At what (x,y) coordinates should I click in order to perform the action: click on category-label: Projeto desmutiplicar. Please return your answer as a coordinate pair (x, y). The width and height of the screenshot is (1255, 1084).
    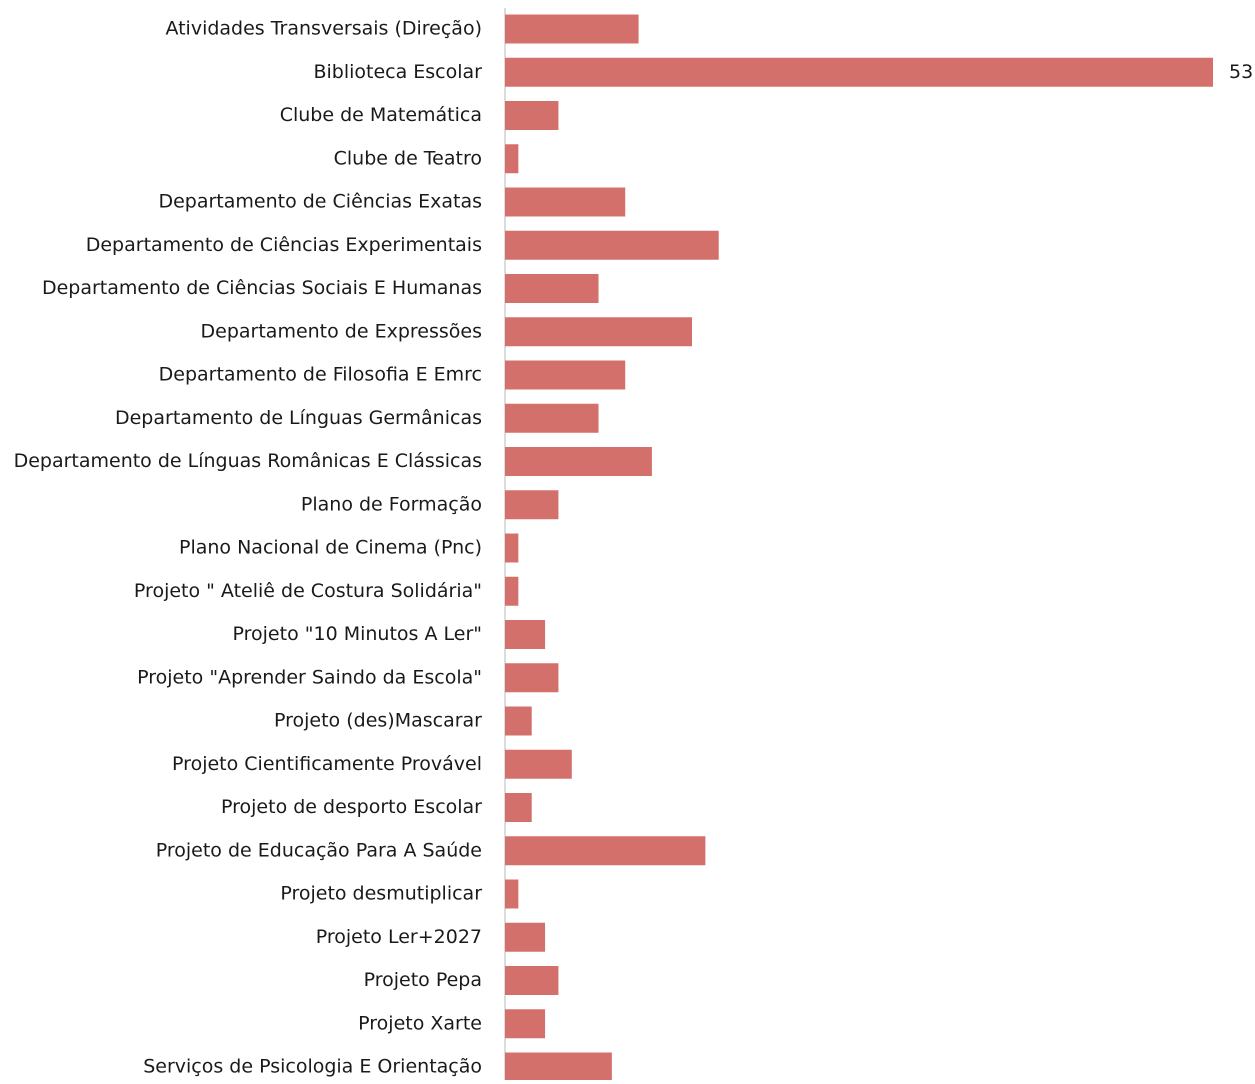
    Looking at the image, I should click on (381, 894).